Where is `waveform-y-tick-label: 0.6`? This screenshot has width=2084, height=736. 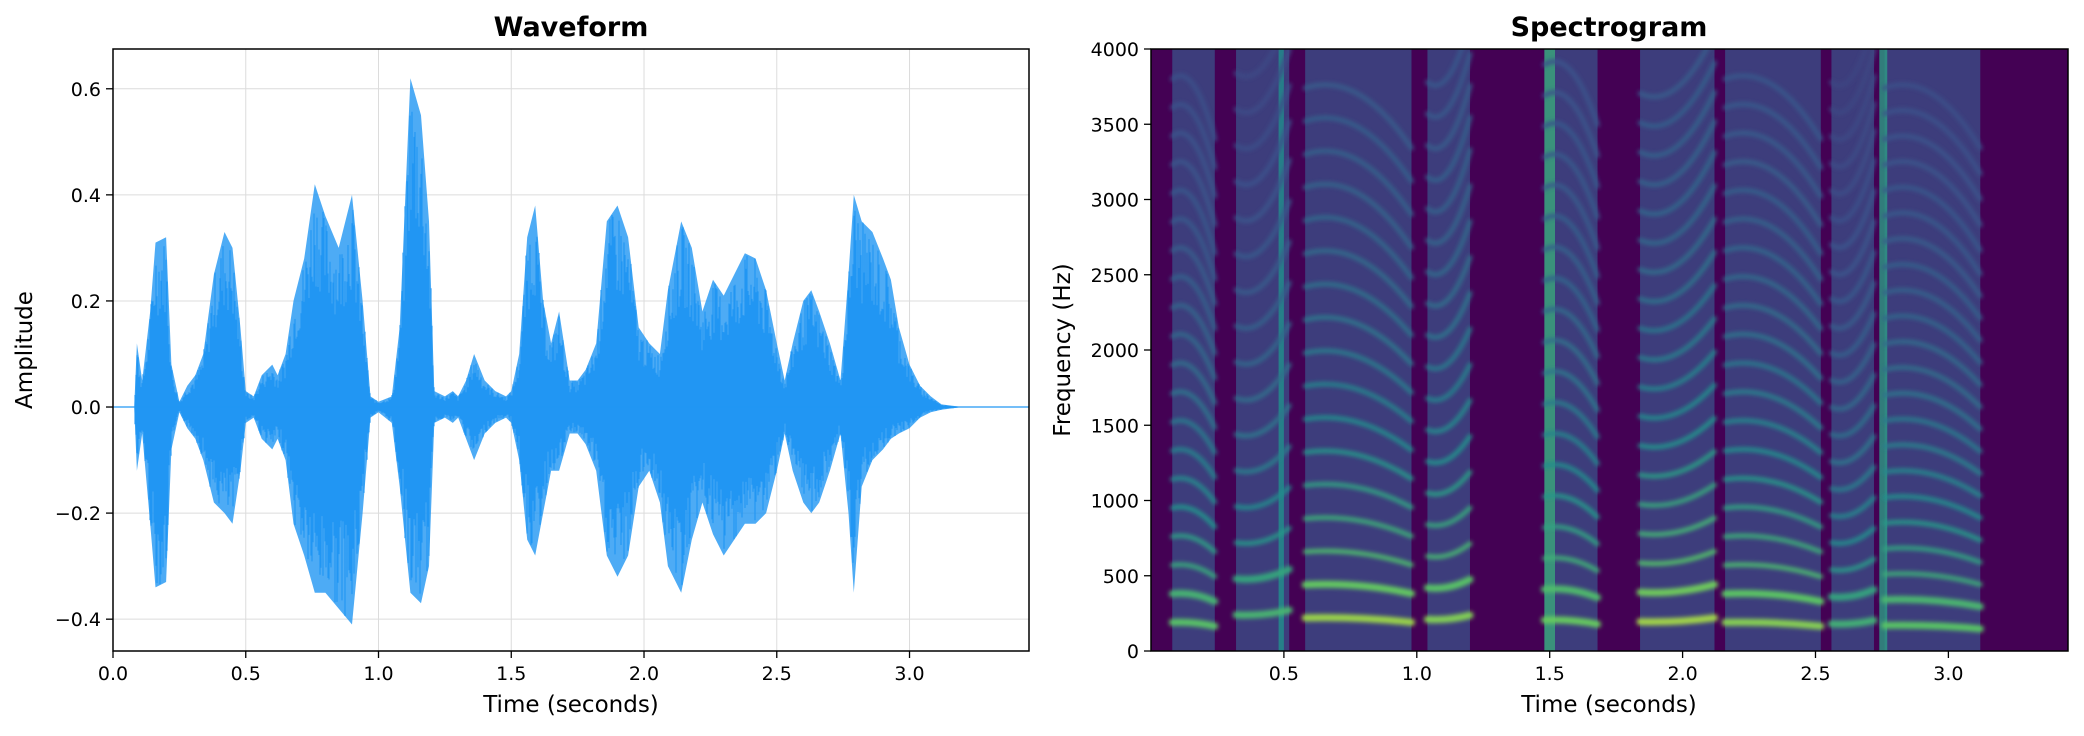 waveform-y-tick-label: 0.6 is located at coordinates (86, 90).